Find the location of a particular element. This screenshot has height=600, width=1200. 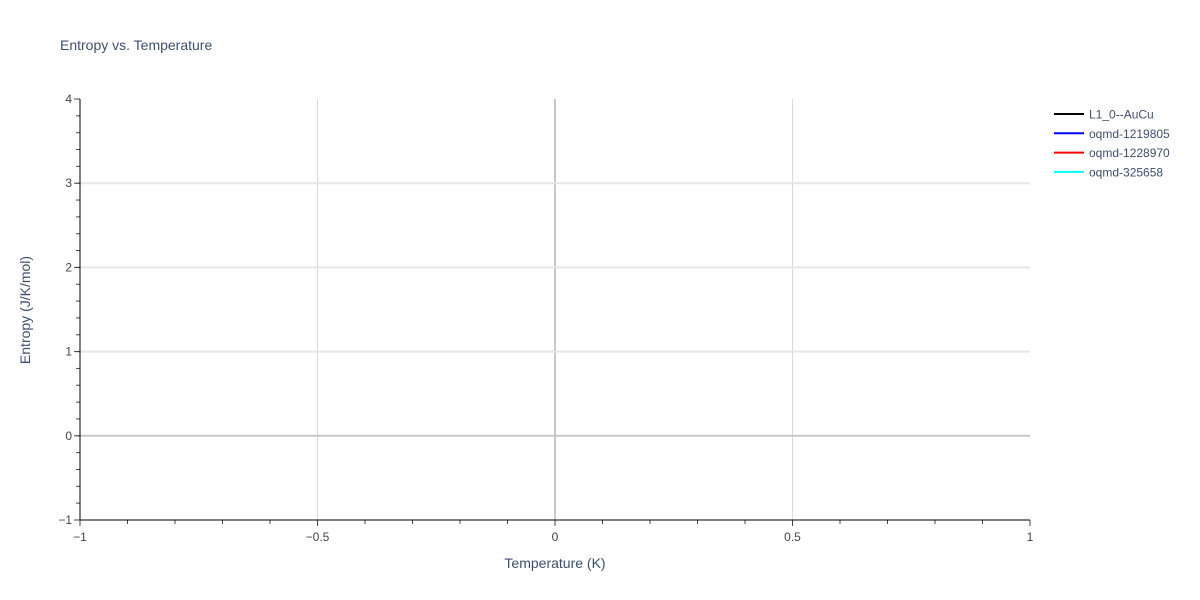

legend-item: L1_0--AuCu is located at coordinates (1104, 115).